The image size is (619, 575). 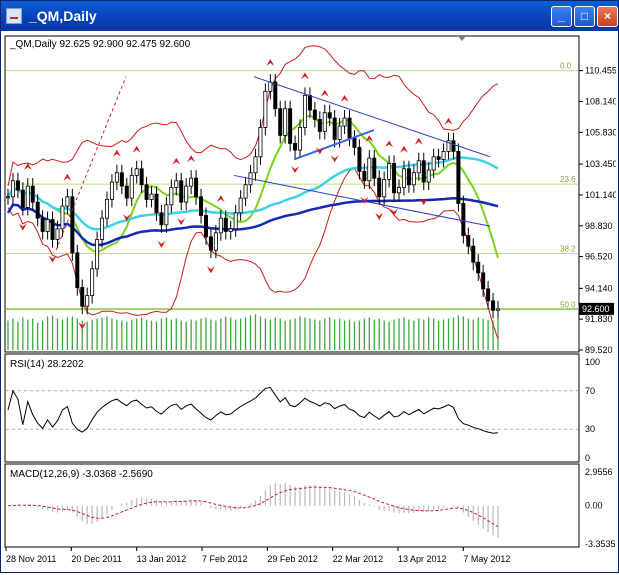 I want to click on fib-level-label: 23.6, so click(x=568, y=179).